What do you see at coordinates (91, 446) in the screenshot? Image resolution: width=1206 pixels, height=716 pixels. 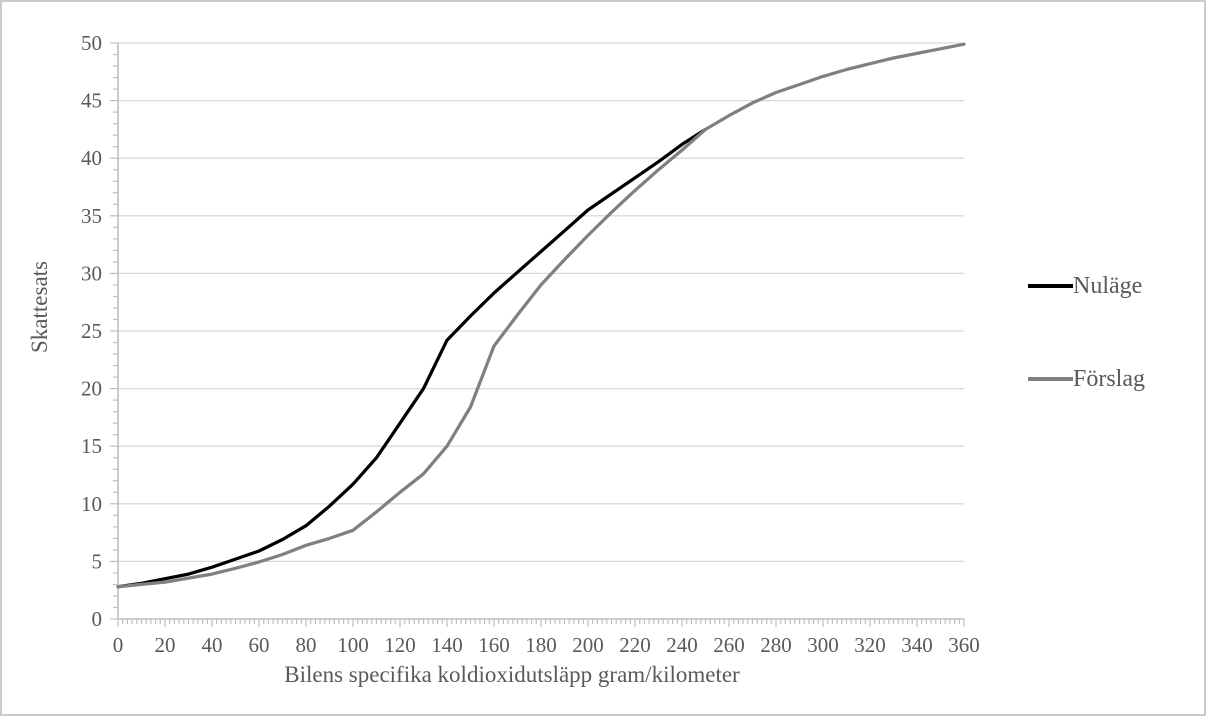 I see `y-tick-label: 15` at bounding box center [91, 446].